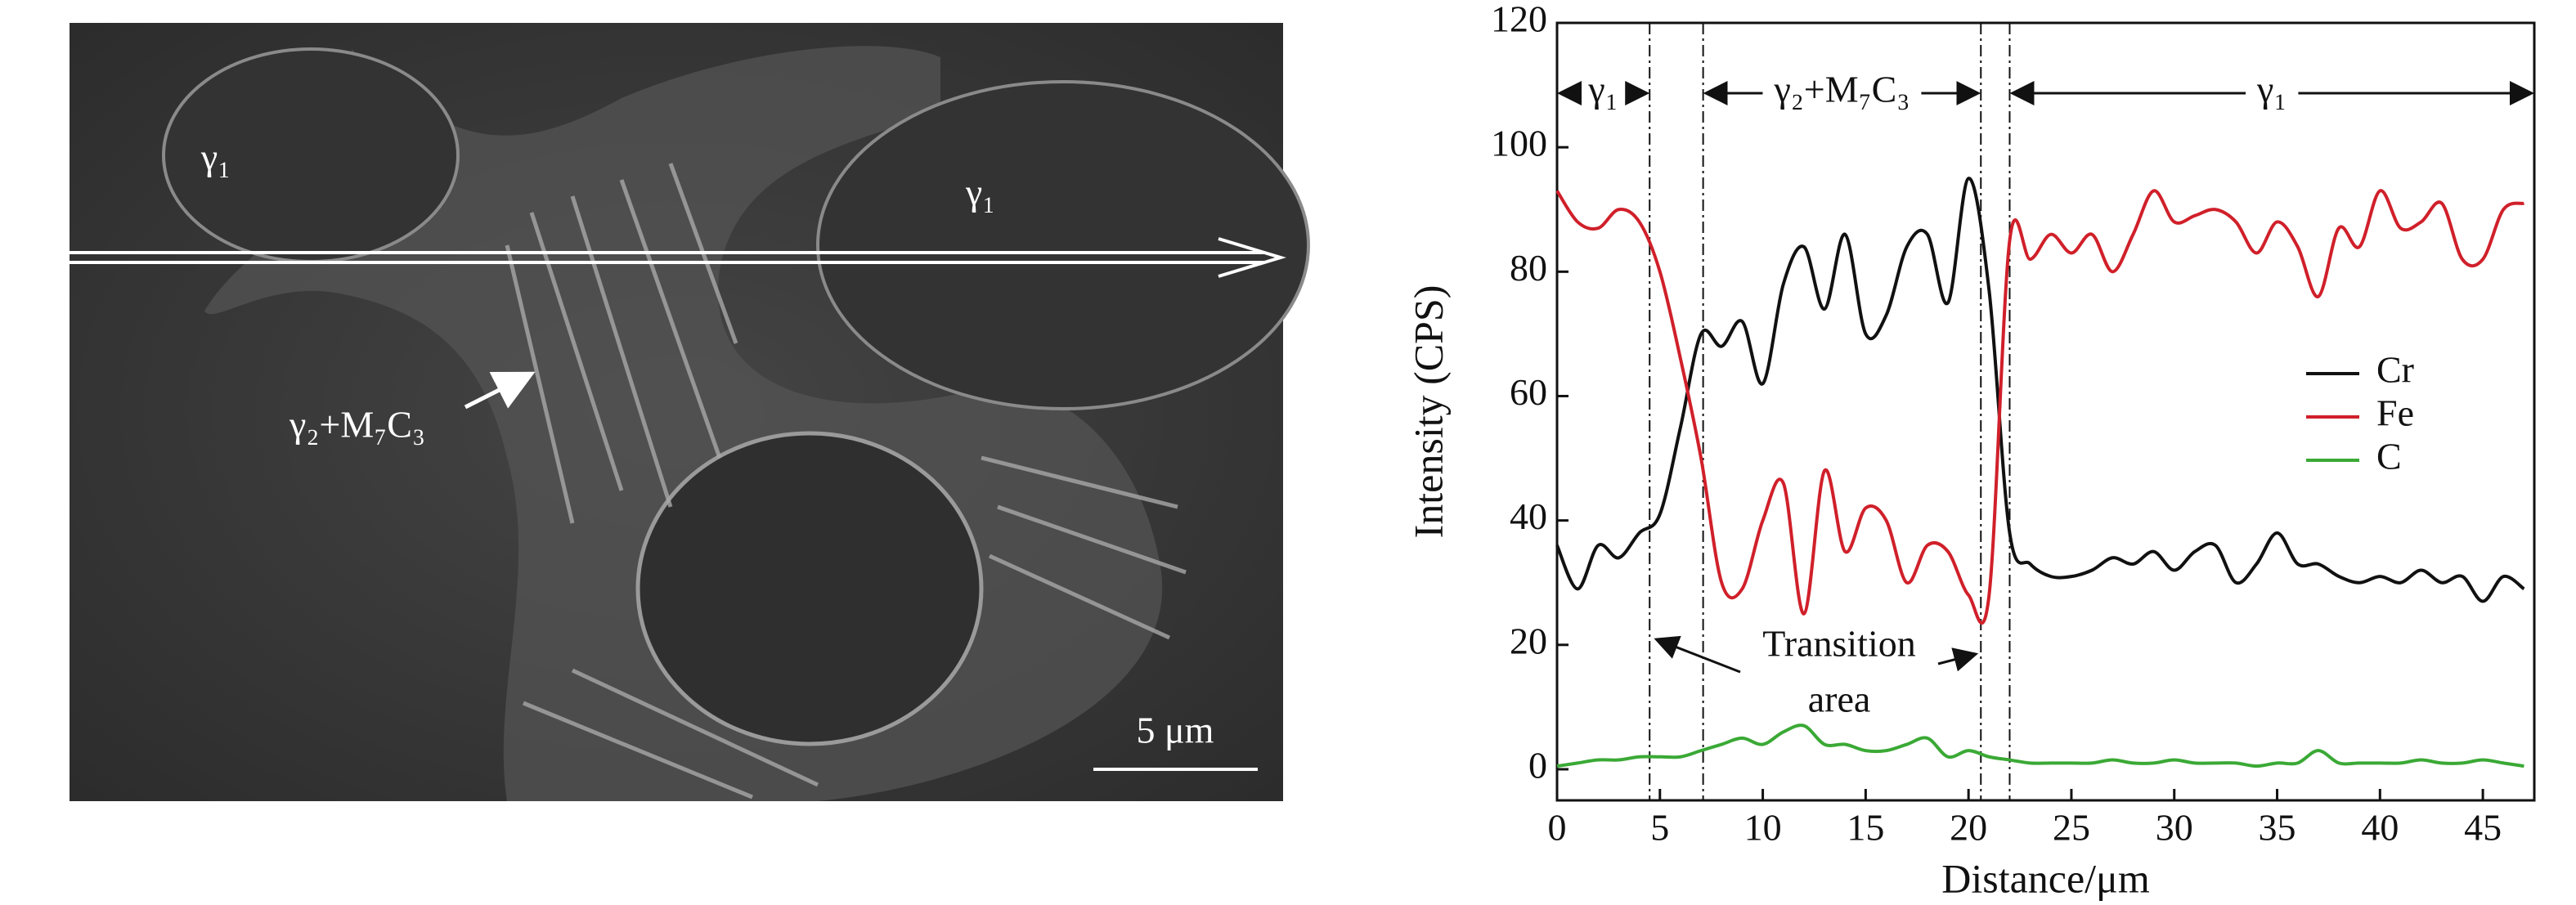 Image resolution: width=2576 pixels, height=905 pixels. Describe the element at coordinates (1528, 268) in the screenshot. I see `y-tick-label: 80` at that location.